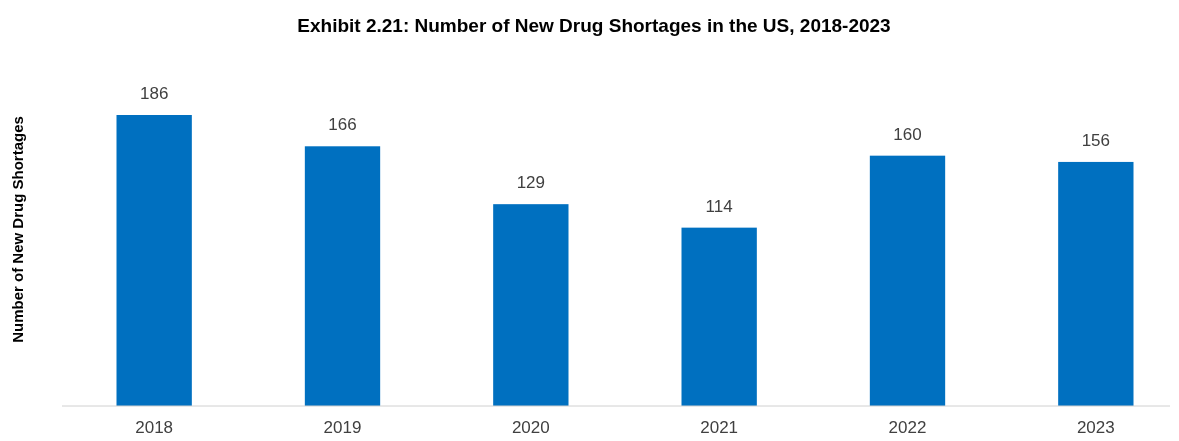 This screenshot has width=1179, height=441. I want to click on data-label: 186, so click(154, 93).